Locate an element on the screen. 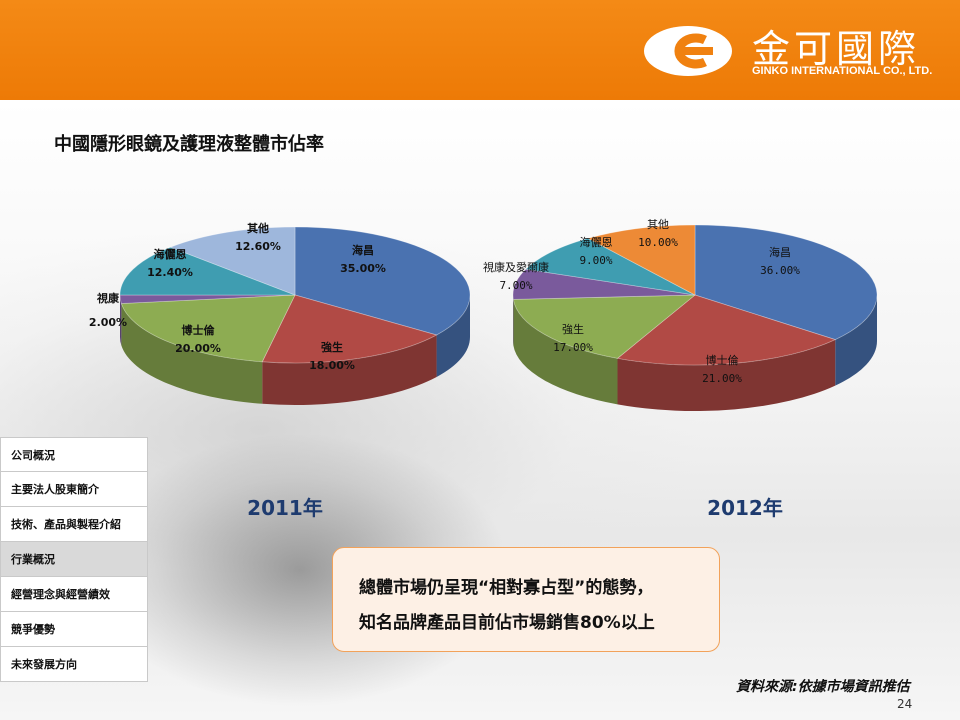 The width and height of the screenshot is (960, 720). pie-2011-label-2: 博士倫 20.00% is located at coordinates (198, 339).